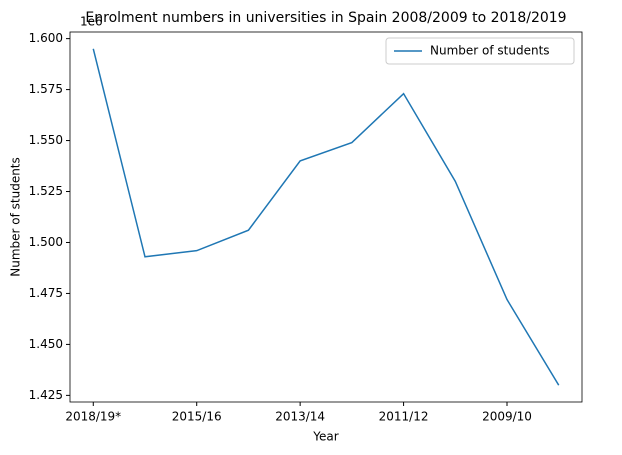 The height and width of the screenshot is (455, 622). What do you see at coordinates (507, 417) in the screenshot?
I see `x-tick-label: 2009/10` at bounding box center [507, 417].